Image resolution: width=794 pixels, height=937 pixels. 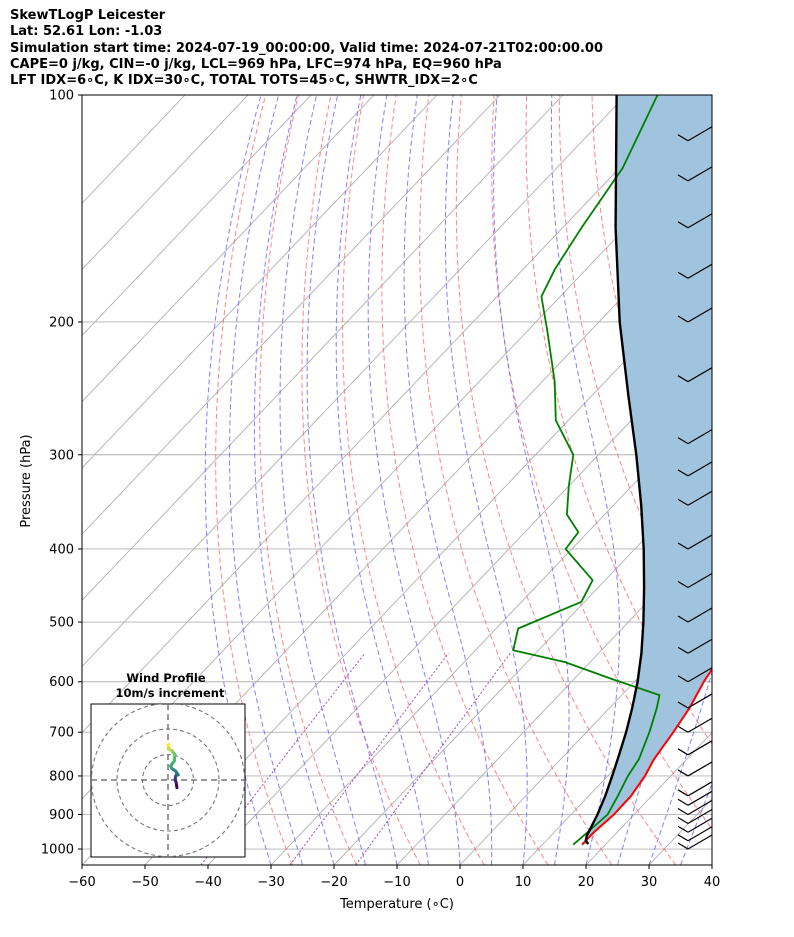 I want to click on x-axis-label: Temperature (∘C), so click(x=396, y=904).